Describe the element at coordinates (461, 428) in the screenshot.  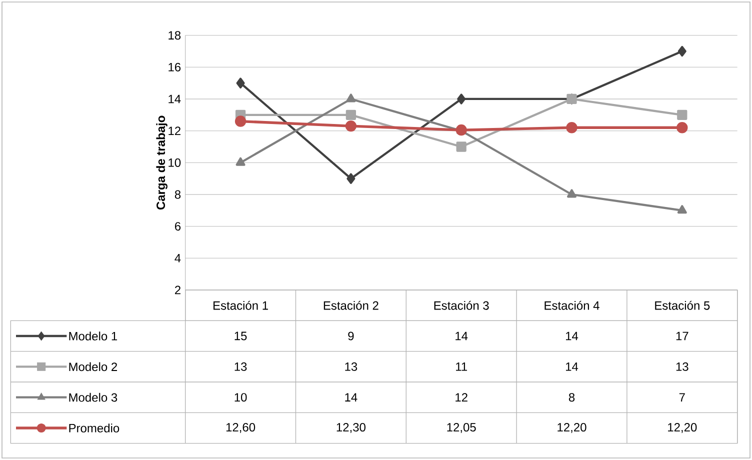
I see `data-label: 12,05` at that location.